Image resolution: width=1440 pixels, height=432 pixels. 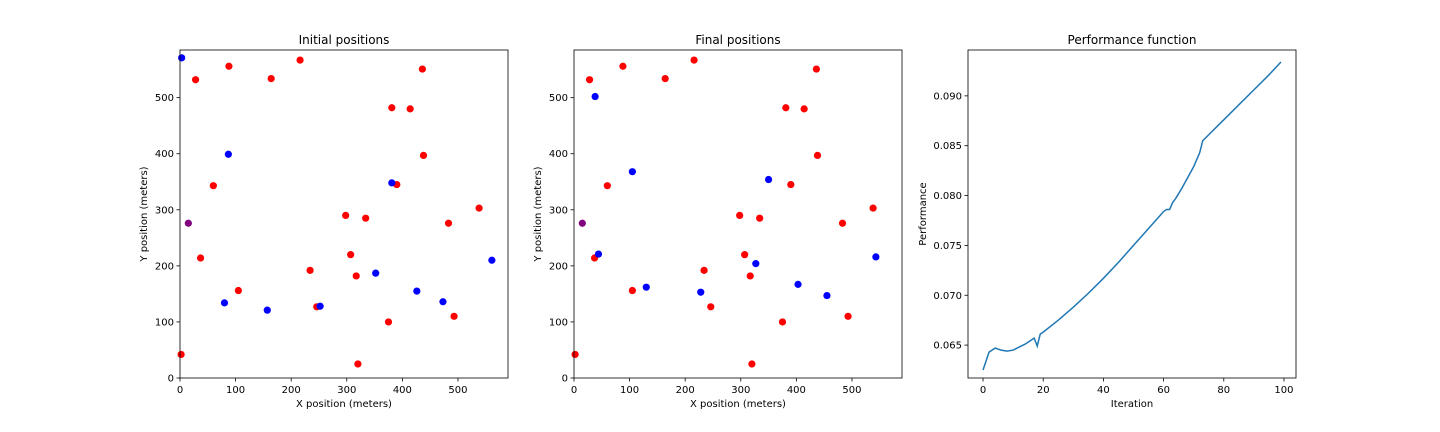 I want to click on y-tick-label: 0.065, so click(x=947, y=346).